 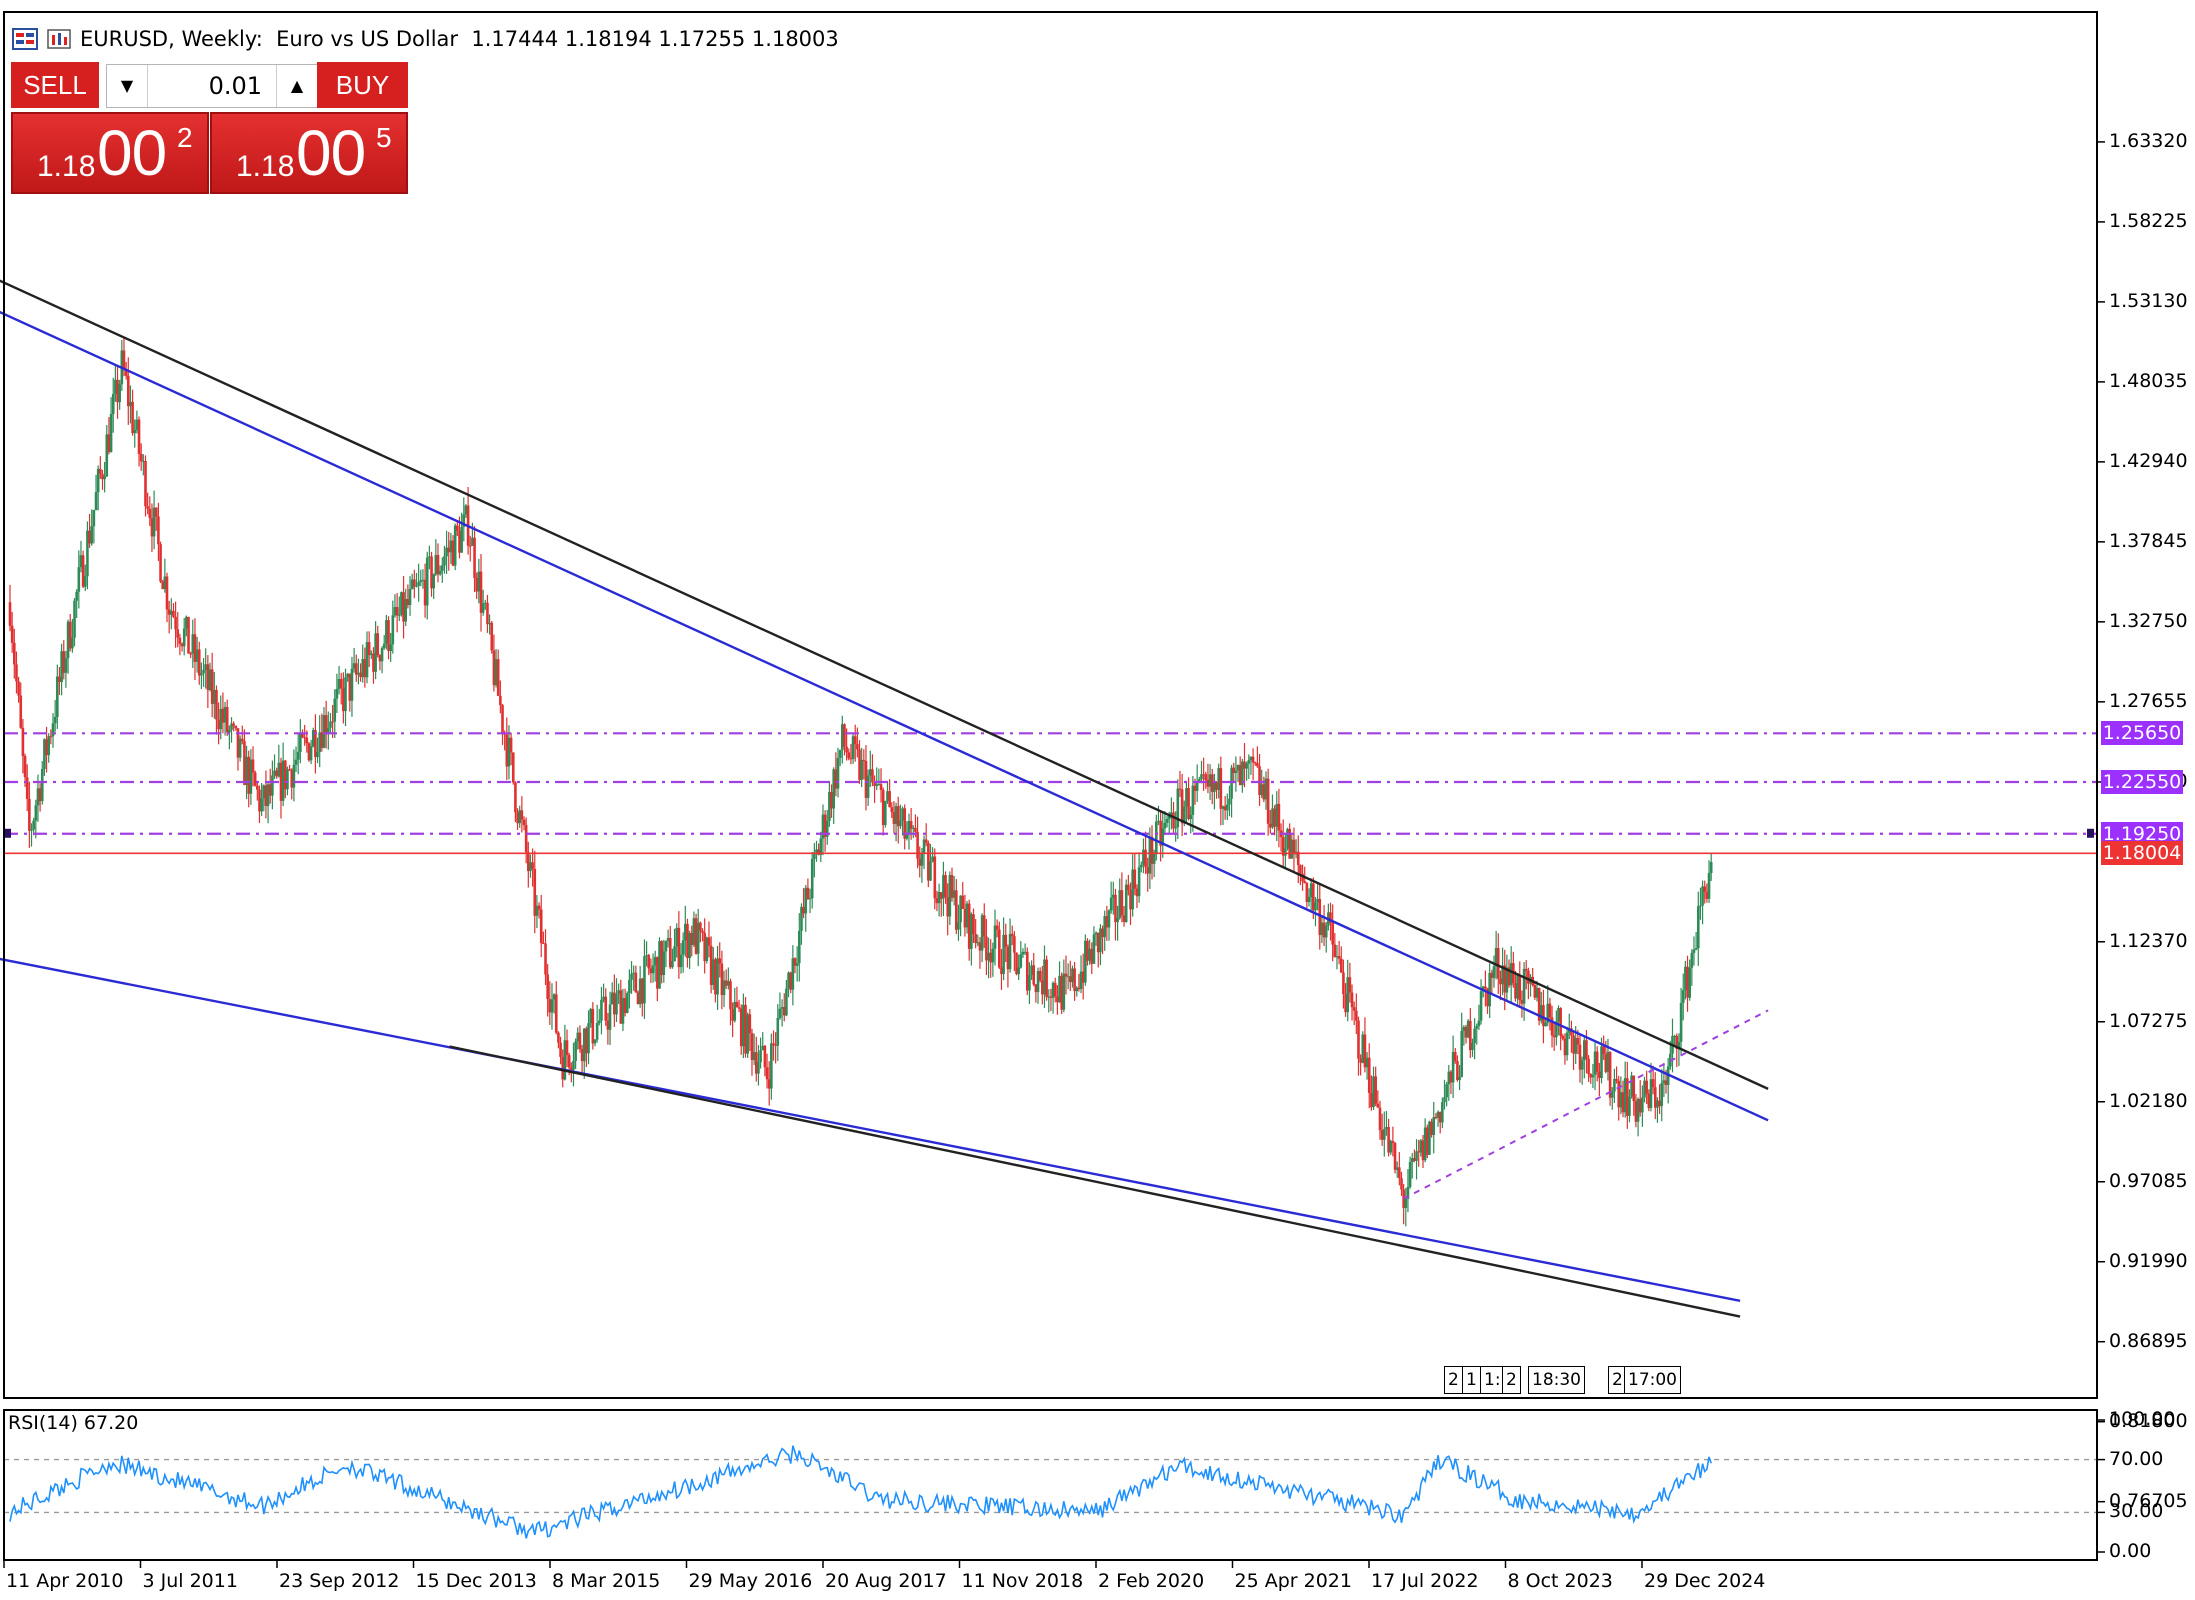 I want to click on sell-button: SELL, so click(x=55, y=85).